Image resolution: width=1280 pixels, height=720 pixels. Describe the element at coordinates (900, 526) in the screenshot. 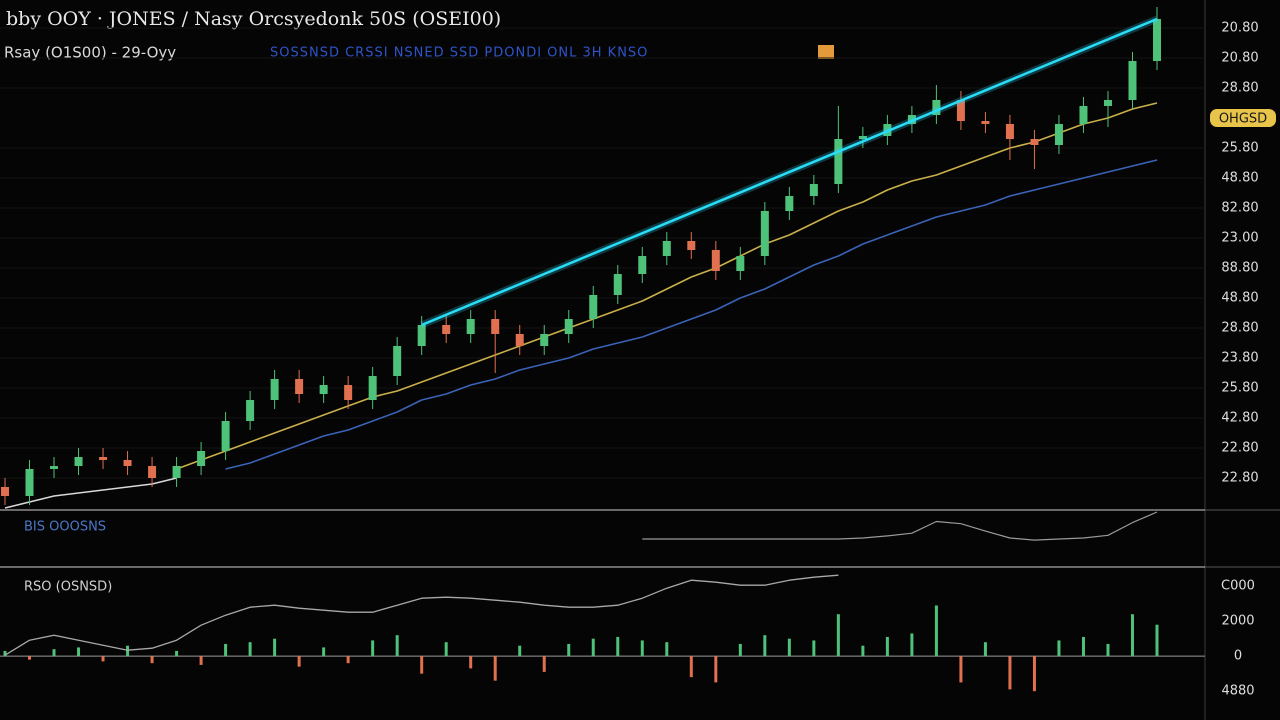

I see `indicator-line` at that location.